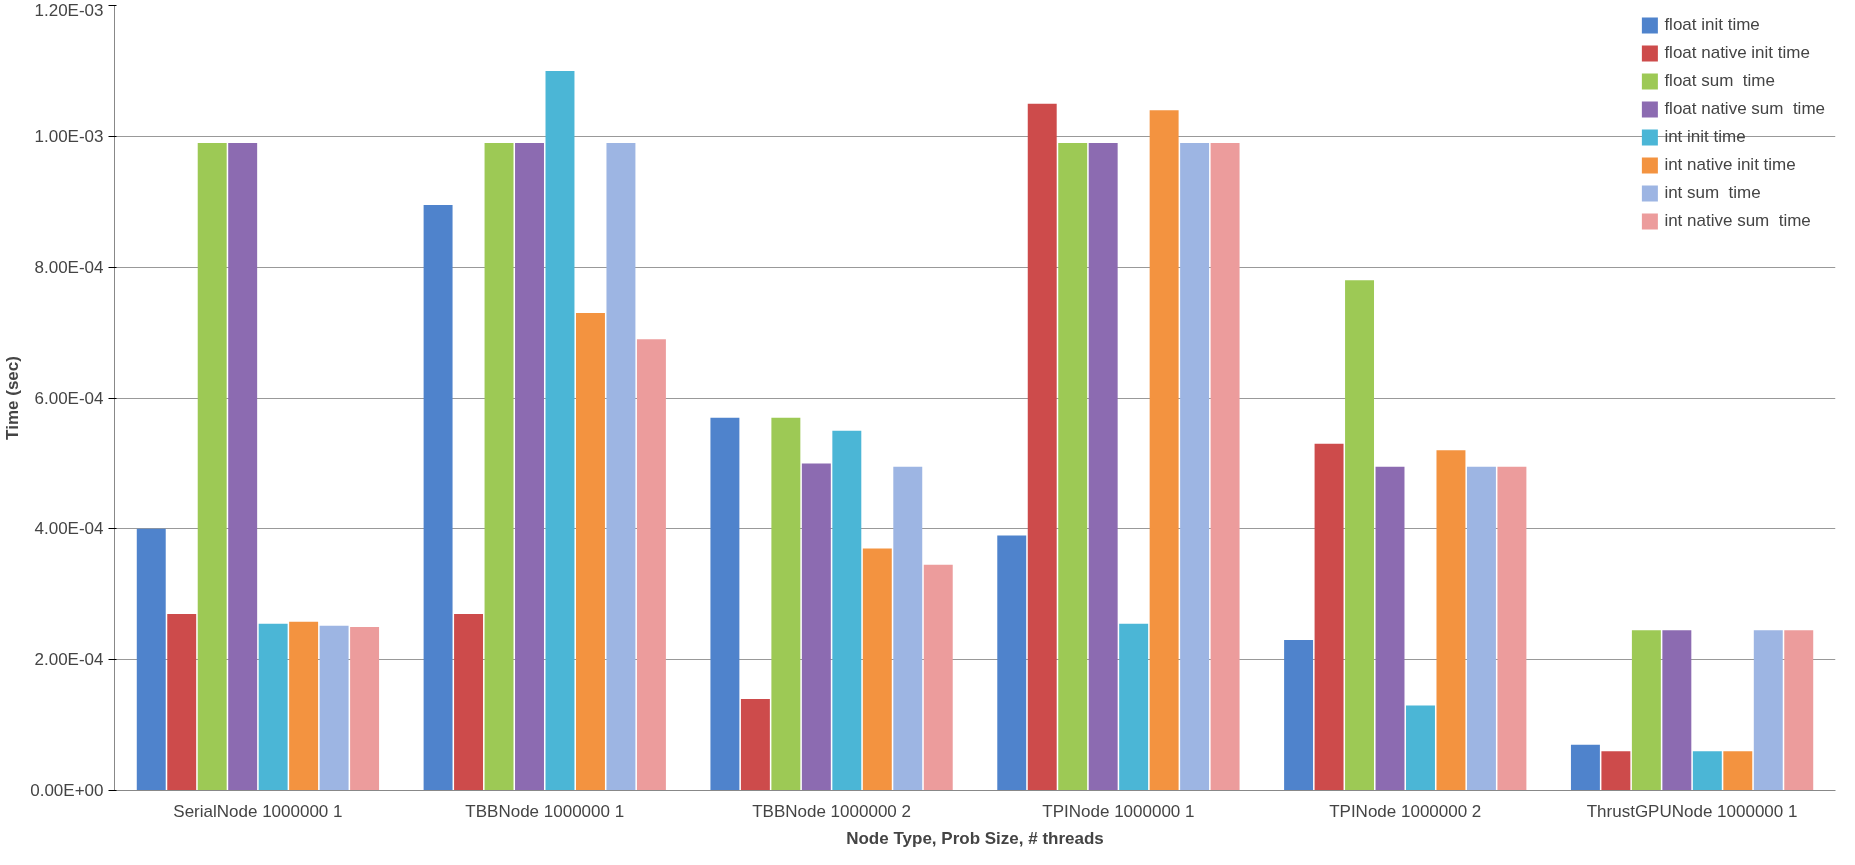  What do you see at coordinates (69, 267) in the screenshot?
I see `y-tick-label: 8.00E-04` at bounding box center [69, 267].